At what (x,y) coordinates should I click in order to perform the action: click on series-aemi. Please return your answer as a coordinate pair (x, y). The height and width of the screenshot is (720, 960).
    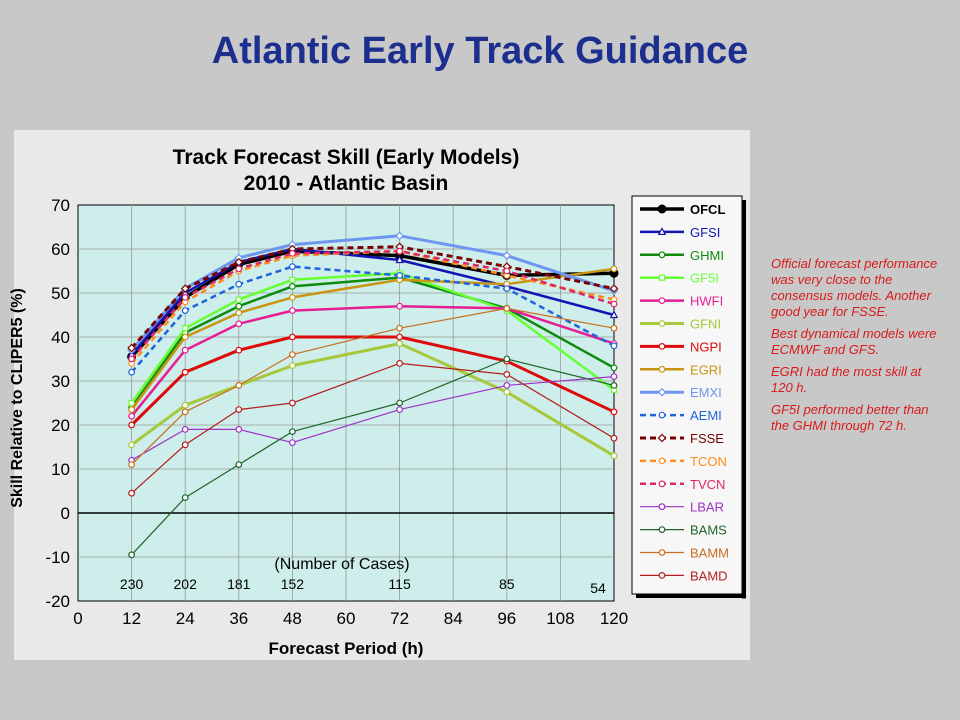
    Looking at the image, I should click on (373, 319).